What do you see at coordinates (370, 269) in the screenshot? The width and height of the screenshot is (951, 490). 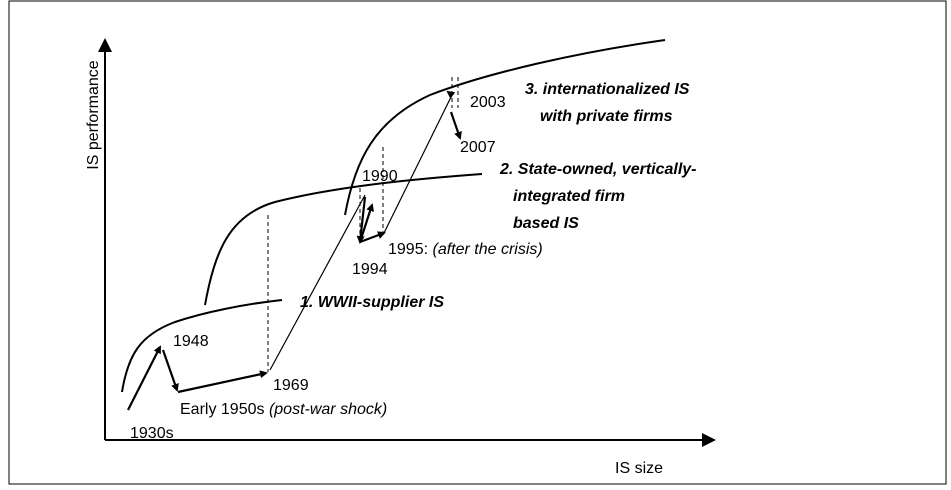 I see `event-label: 1994` at bounding box center [370, 269].